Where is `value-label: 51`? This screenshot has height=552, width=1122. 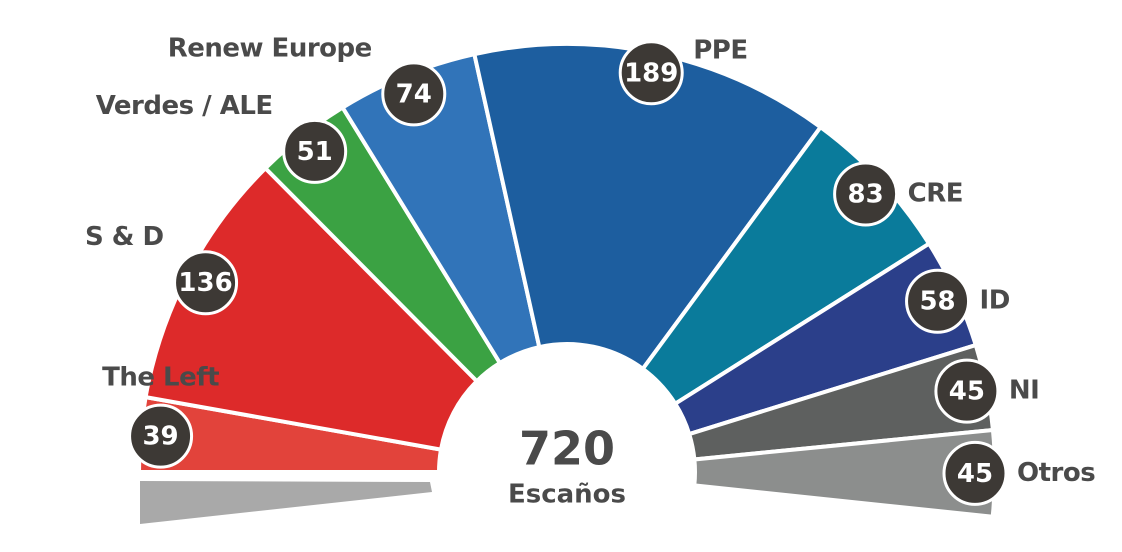
value-label: 51 is located at coordinates (315, 152).